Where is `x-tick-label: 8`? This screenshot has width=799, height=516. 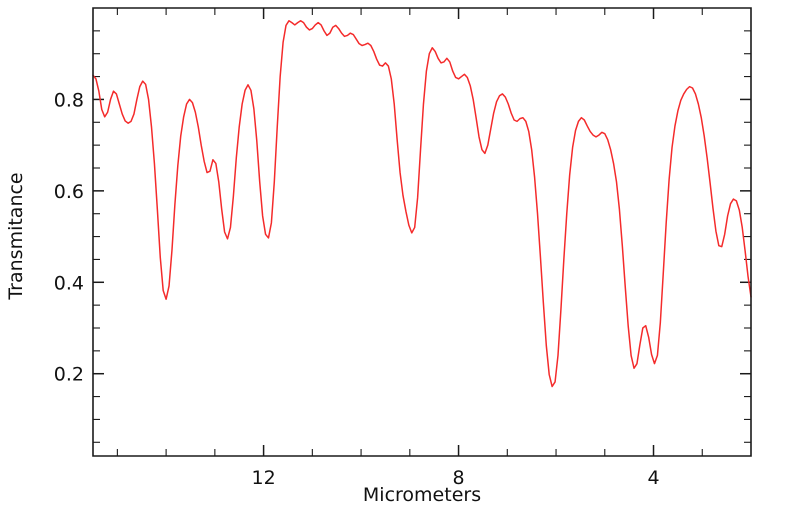
x-tick-label: 8 is located at coordinates (459, 478).